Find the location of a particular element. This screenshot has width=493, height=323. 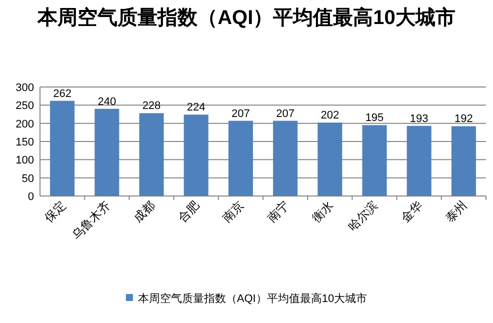

y-tick-label: 250 is located at coordinates (25, 106).